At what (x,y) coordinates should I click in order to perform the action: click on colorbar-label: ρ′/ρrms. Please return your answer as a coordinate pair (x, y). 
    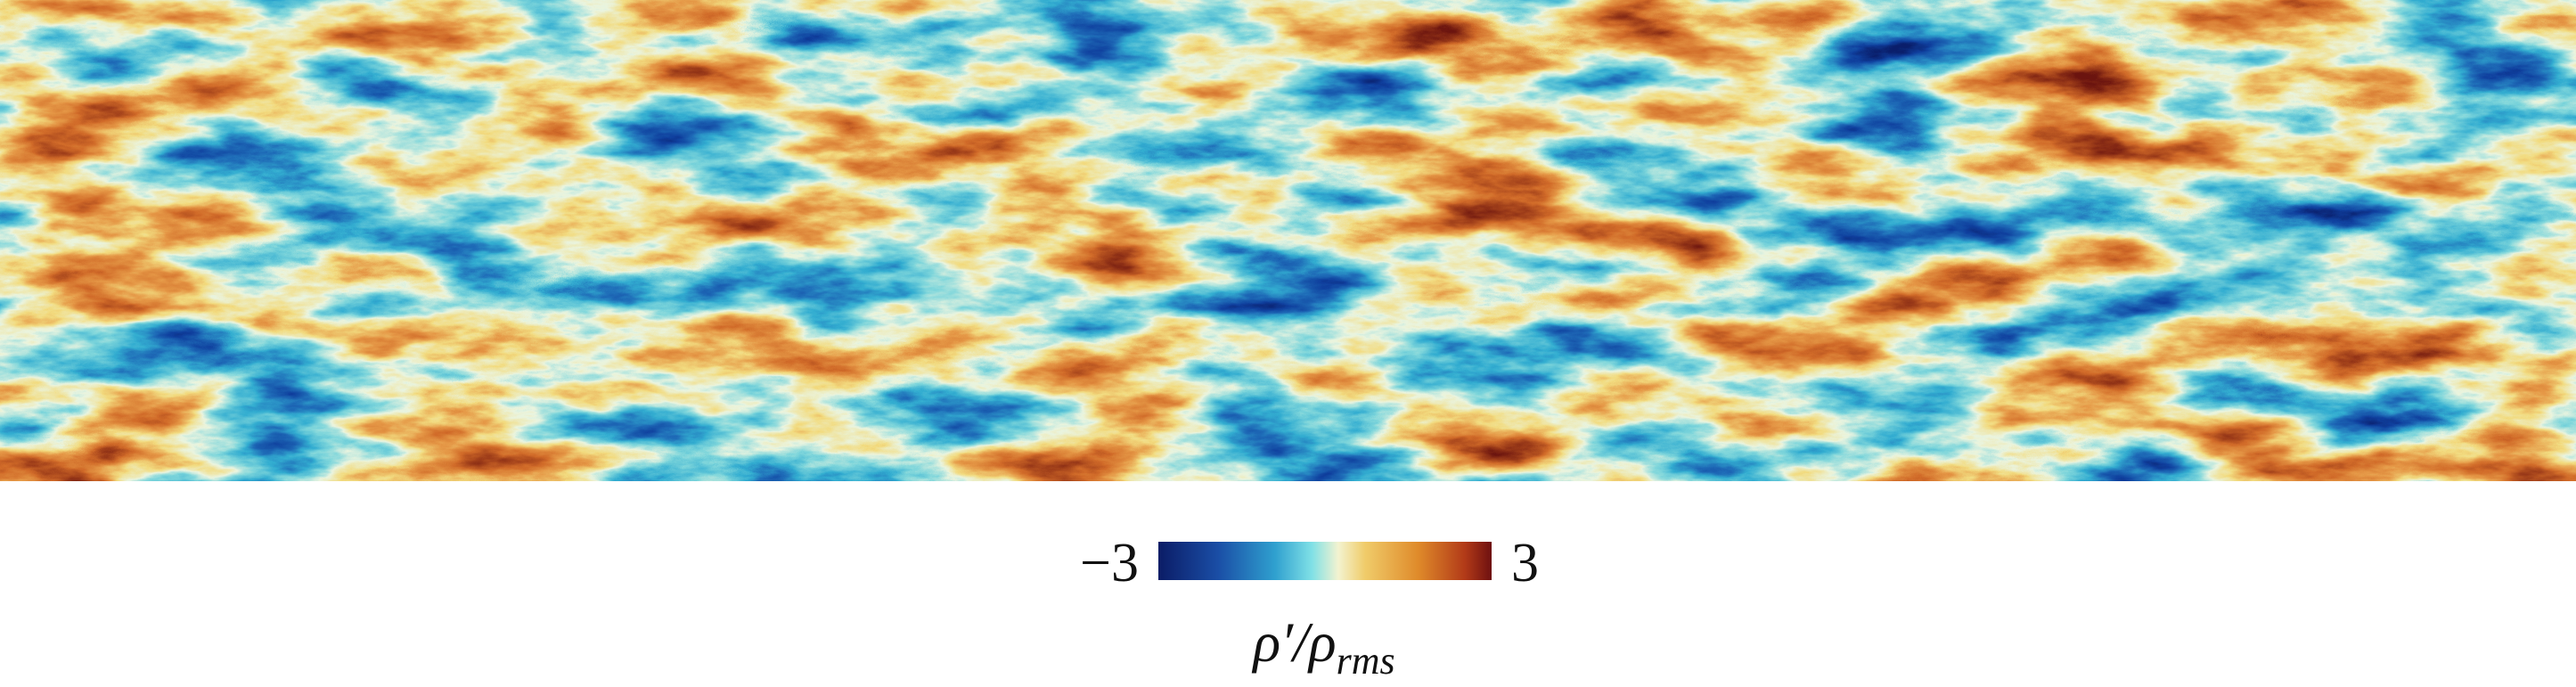
    Looking at the image, I should click on (1322, 647).